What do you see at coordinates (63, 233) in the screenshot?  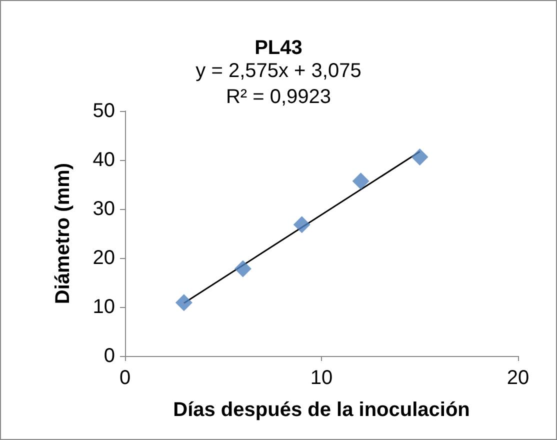 I see `y-axis-title: Diámetro (mm)` at bounding box center [63, 233].